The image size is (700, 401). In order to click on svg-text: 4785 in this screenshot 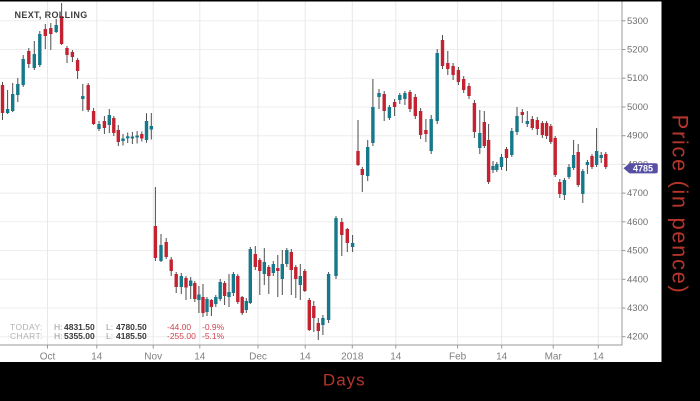, I will do `click(643, 168)`.